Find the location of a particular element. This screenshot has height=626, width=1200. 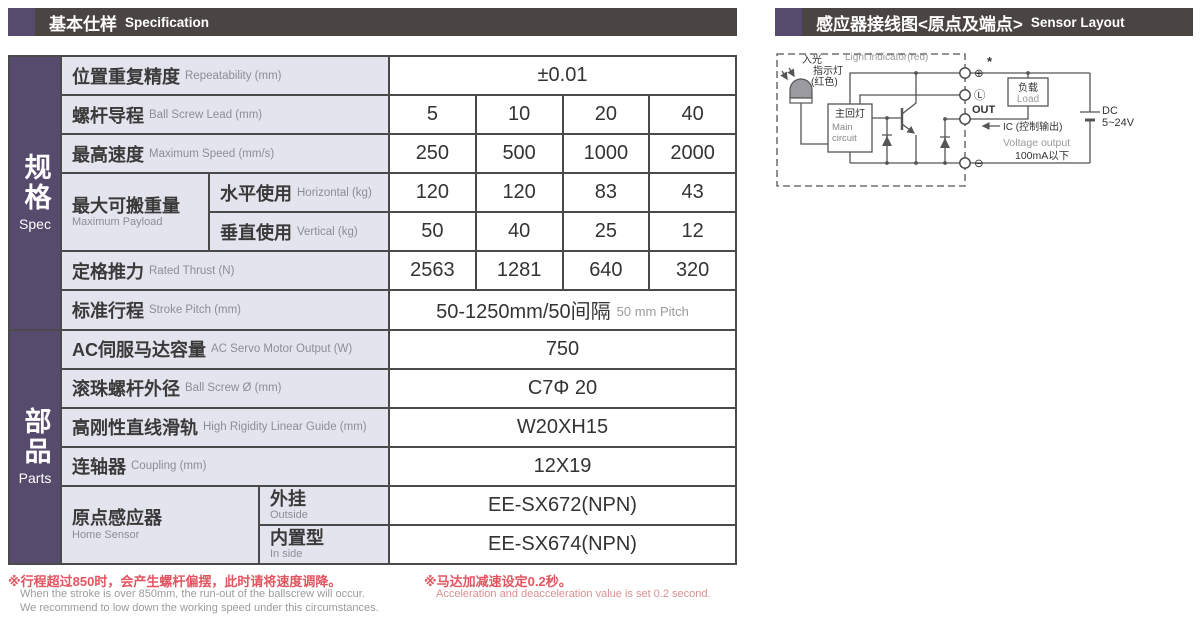

minus-terminal-symbol: ⊖ is located at coordinates (979, 164).